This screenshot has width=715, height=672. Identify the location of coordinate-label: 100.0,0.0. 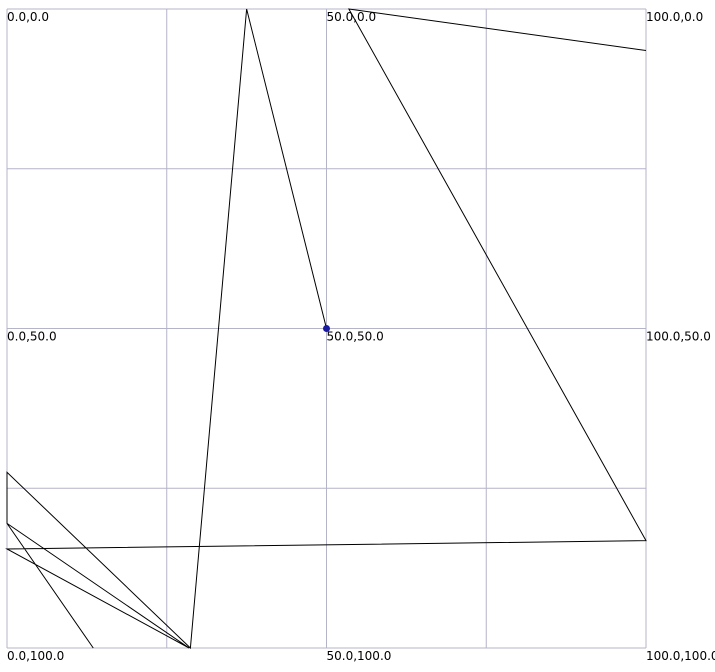
(674, 17).